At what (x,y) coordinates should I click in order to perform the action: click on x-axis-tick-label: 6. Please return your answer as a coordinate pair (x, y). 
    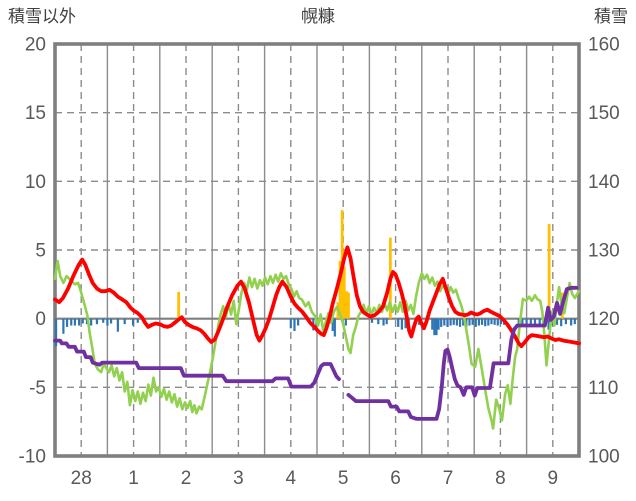
    Looking at the image, I should click on (395, 478).